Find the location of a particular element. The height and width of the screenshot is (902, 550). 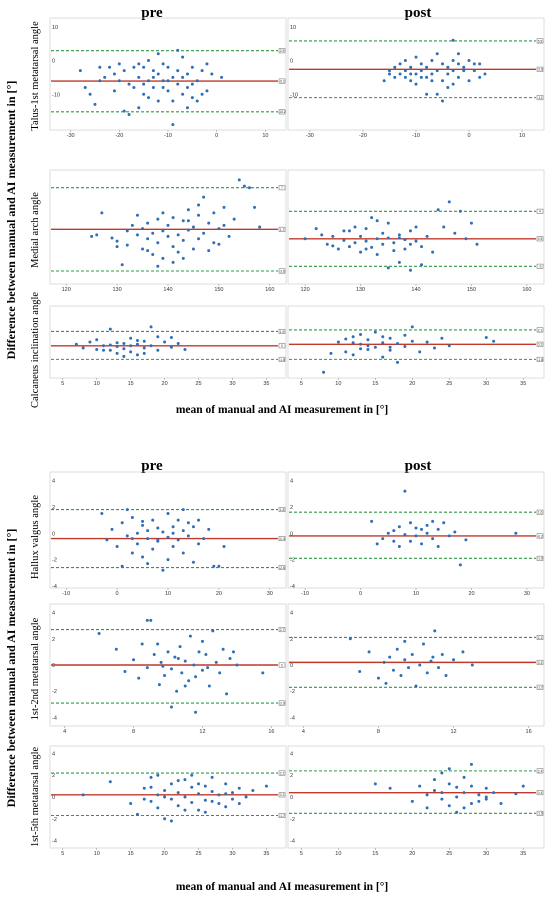

column-header-post-bottom: post is located at coordinates (418, 466).